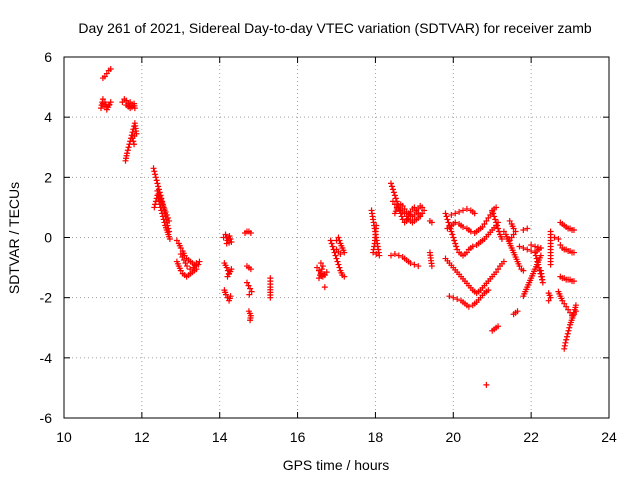 The width and height of the screenshot is (640, 480). I want to click on x-tick-label: 12, so click(142, 437).